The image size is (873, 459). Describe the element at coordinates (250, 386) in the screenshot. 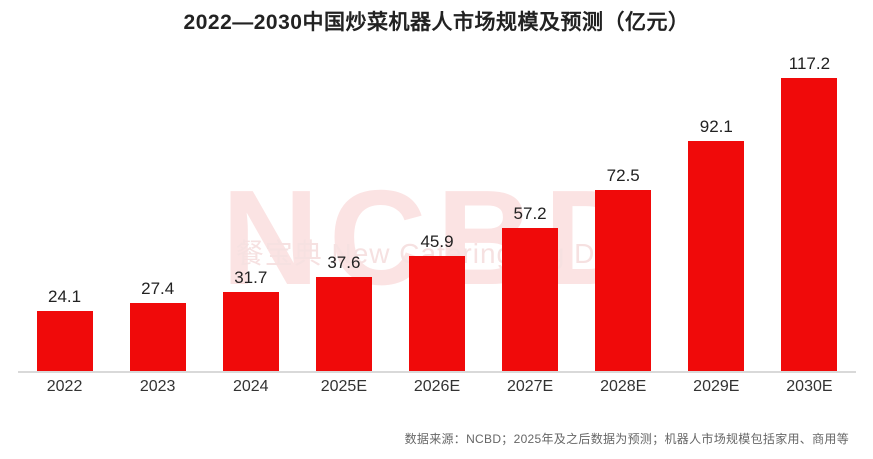

I see `x-tick-label: 2024` at that location.